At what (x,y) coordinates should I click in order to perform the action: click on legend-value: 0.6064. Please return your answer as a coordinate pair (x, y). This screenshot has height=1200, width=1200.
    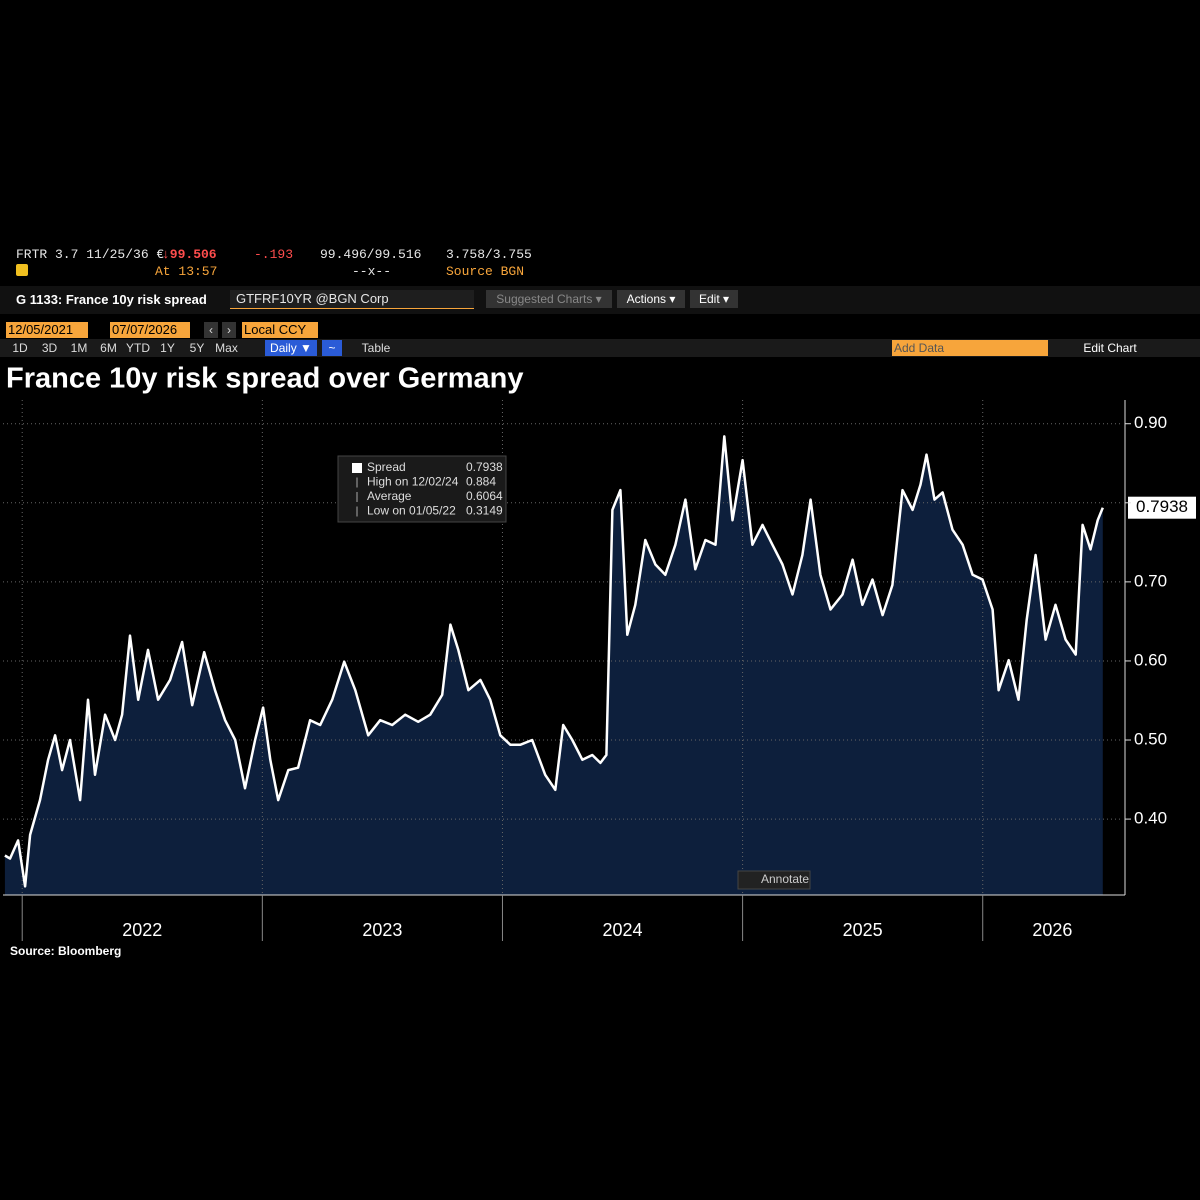
    Looking at the image, I should click on (484, 496).